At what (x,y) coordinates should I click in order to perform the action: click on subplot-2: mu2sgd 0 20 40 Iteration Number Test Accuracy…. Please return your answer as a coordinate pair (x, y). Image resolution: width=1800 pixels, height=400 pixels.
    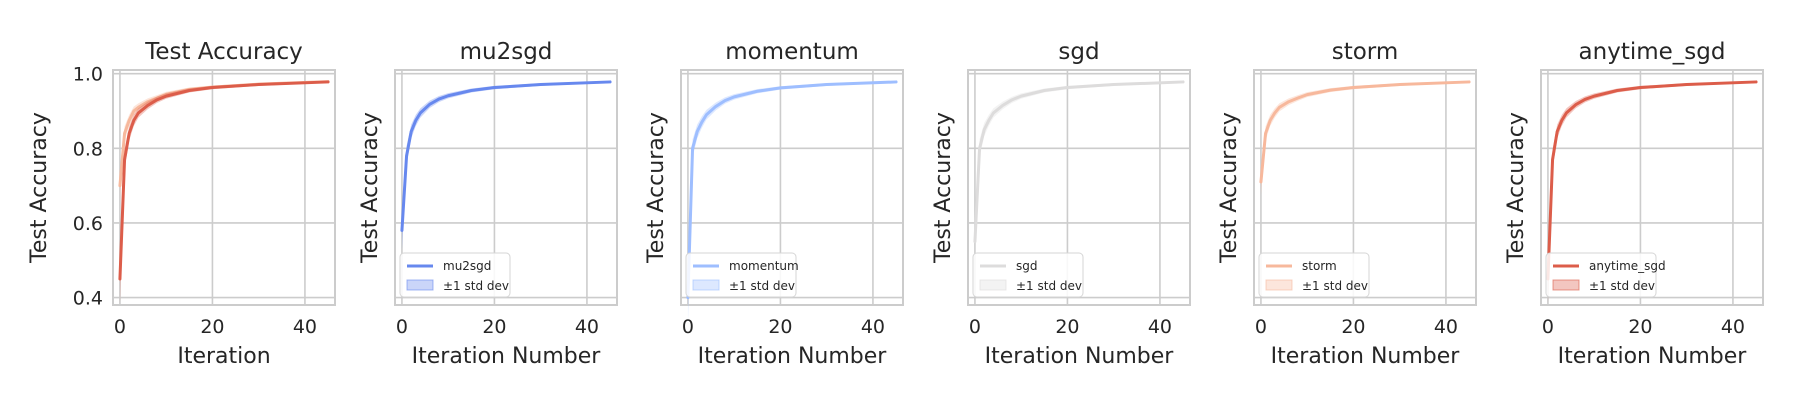
    Looking at the image, I should click on (488, 204).